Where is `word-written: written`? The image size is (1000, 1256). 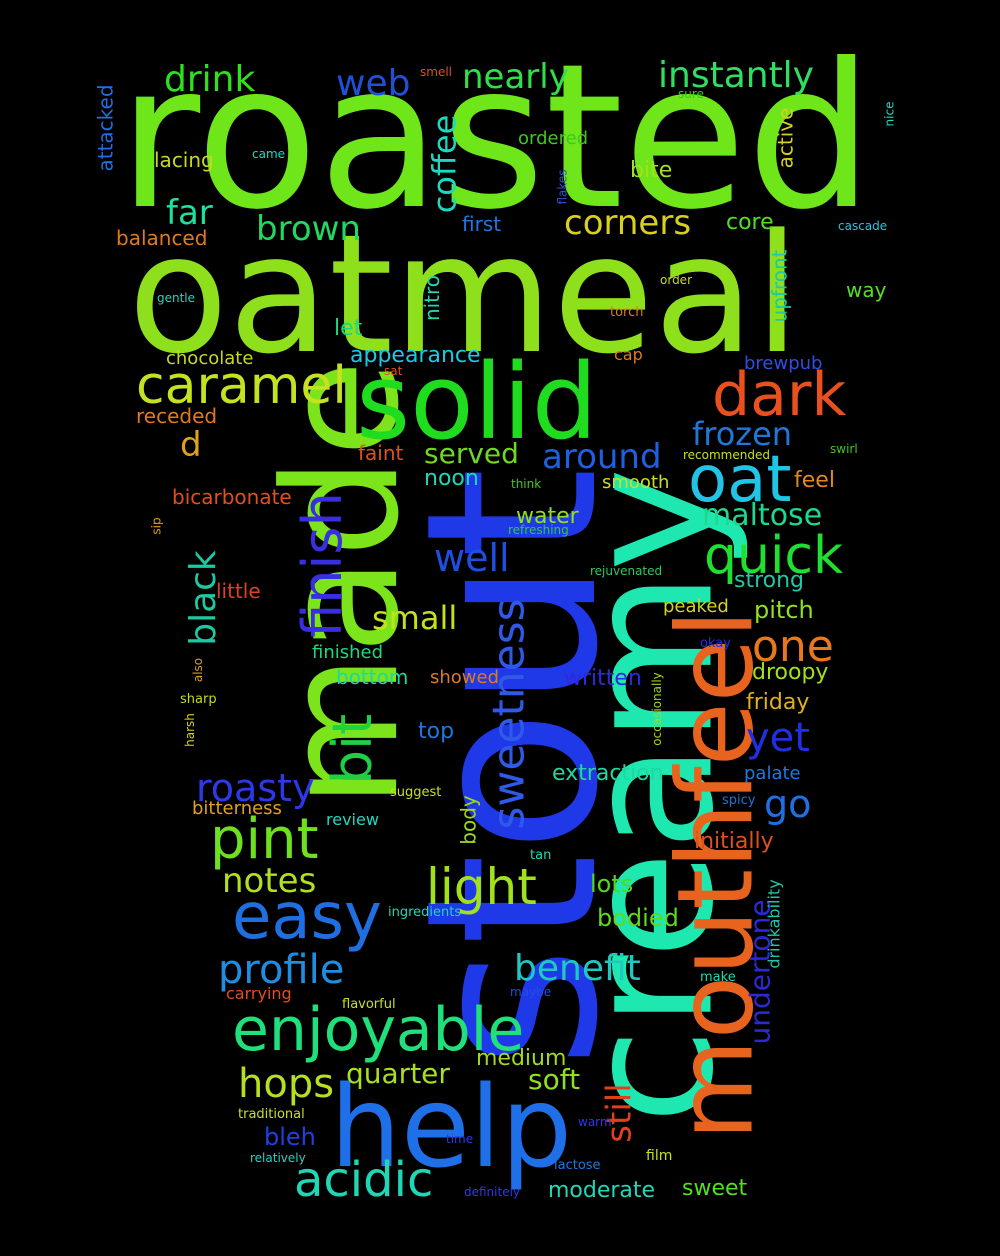
word-written: written is located at coordinates (603, 678).